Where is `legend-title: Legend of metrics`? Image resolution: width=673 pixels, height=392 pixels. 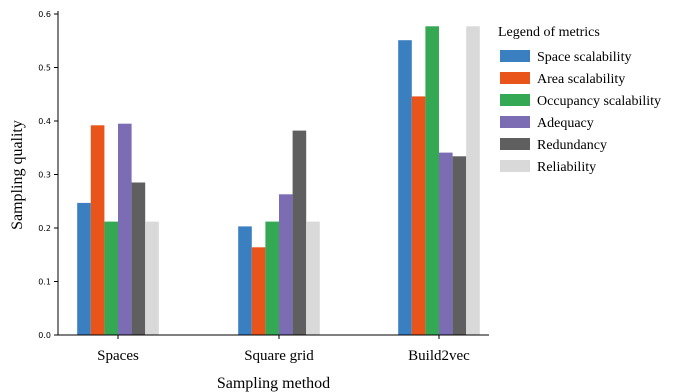
legend-title: Legend of metrics is located at coordinates (549, 32).